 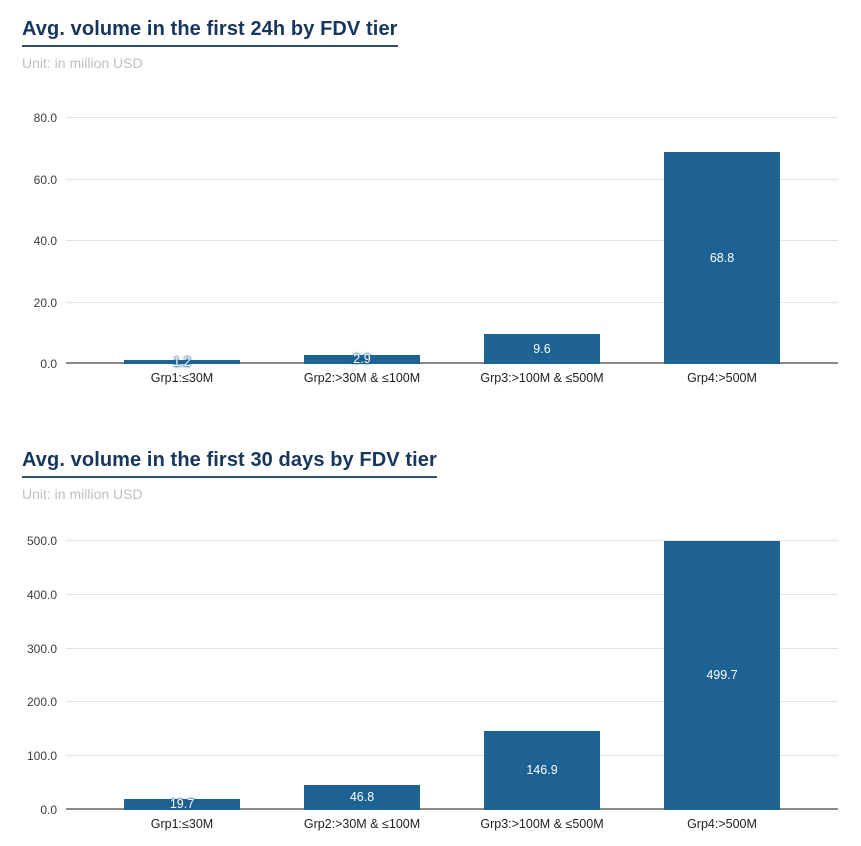 I want to click on bar-slot: 1.2, so click(x=182, y=362).